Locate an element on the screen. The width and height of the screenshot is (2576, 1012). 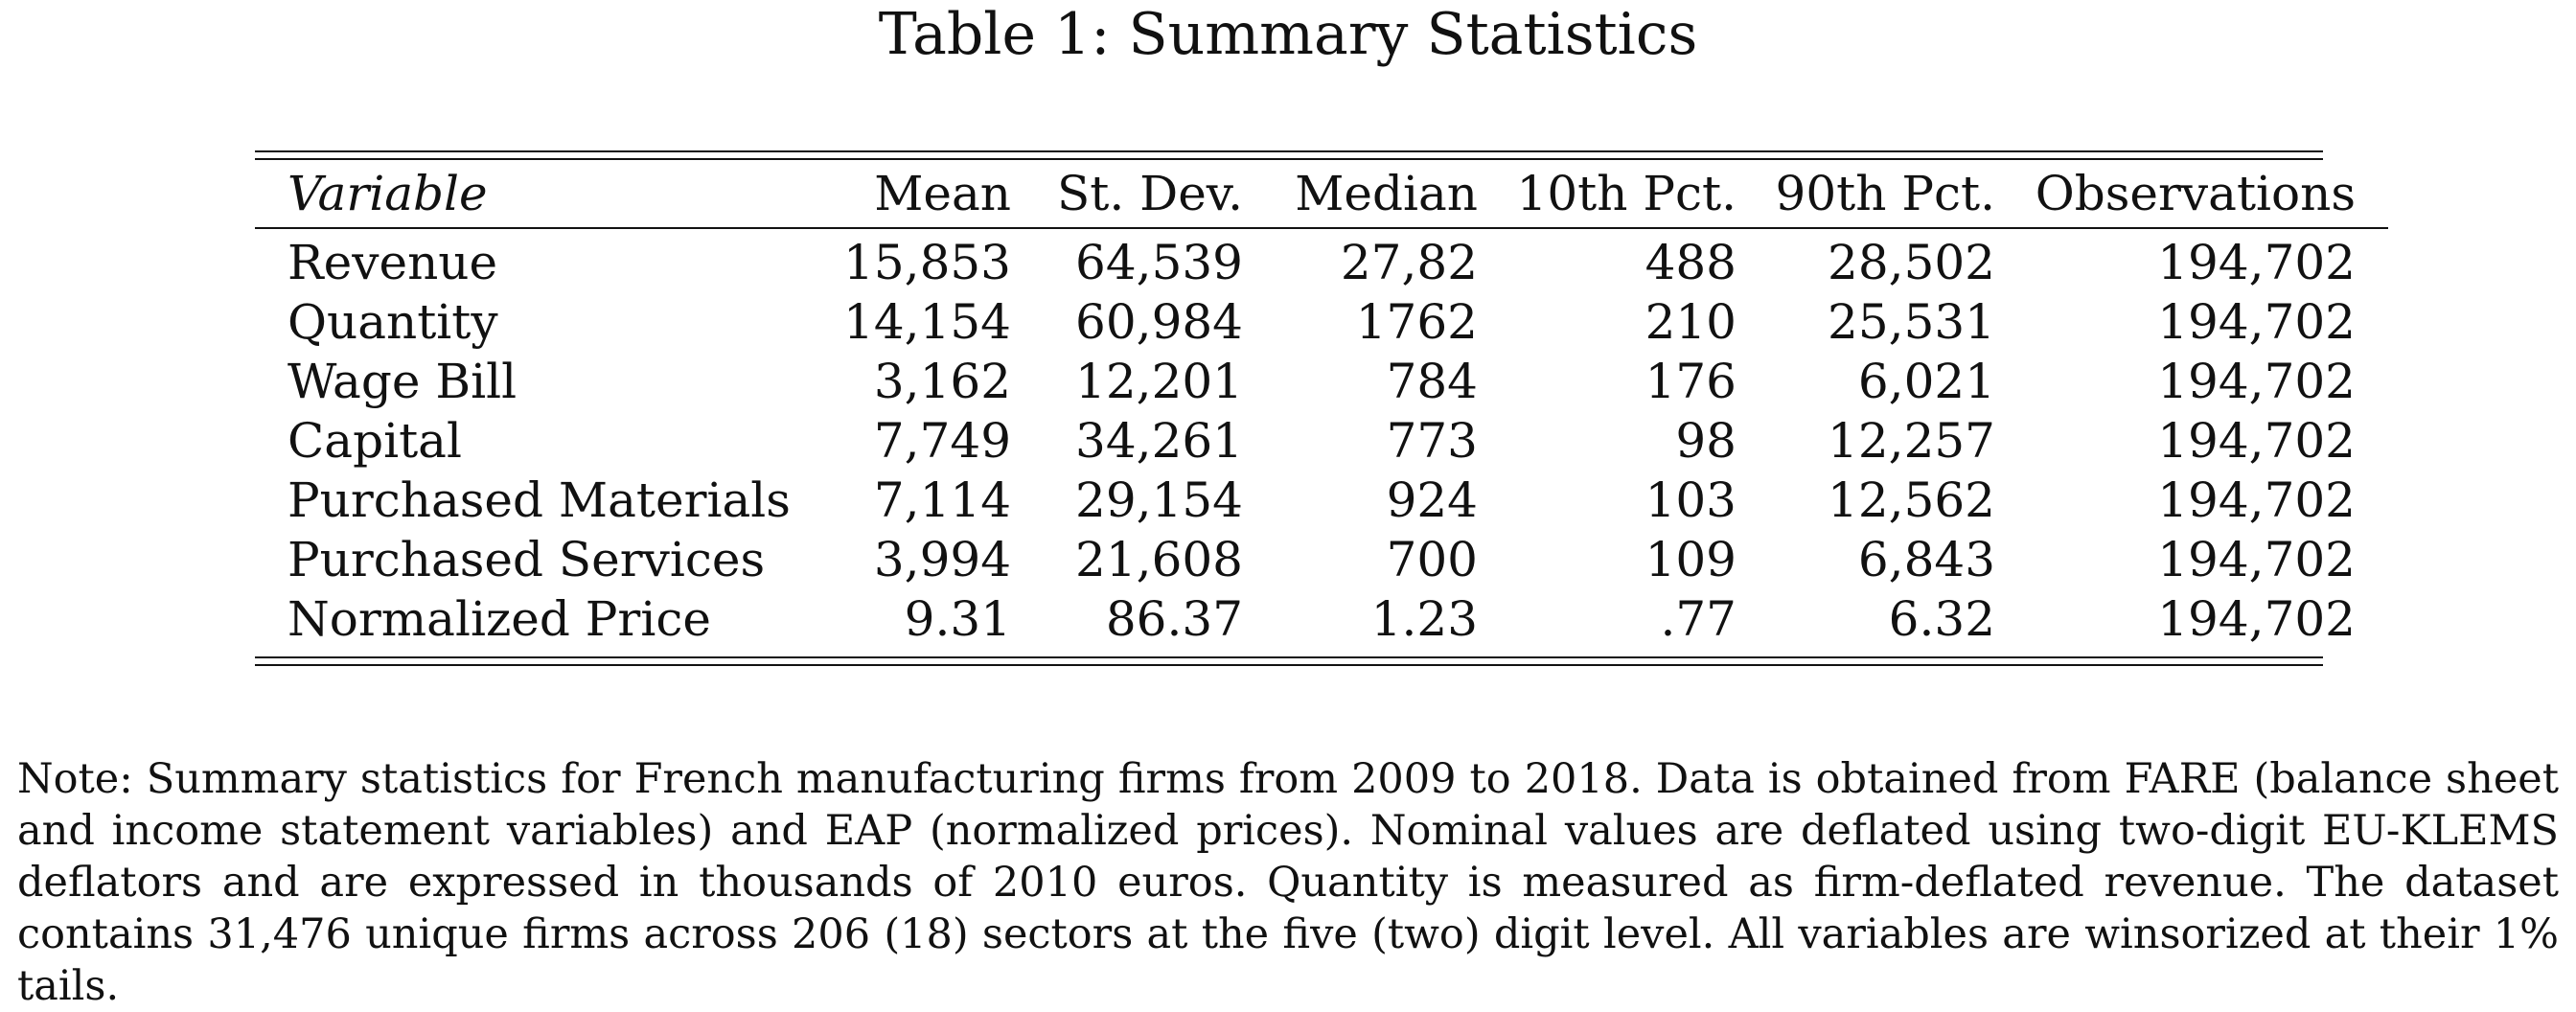
p90-cell: 6,843 is located at coordinates (1926, 559).